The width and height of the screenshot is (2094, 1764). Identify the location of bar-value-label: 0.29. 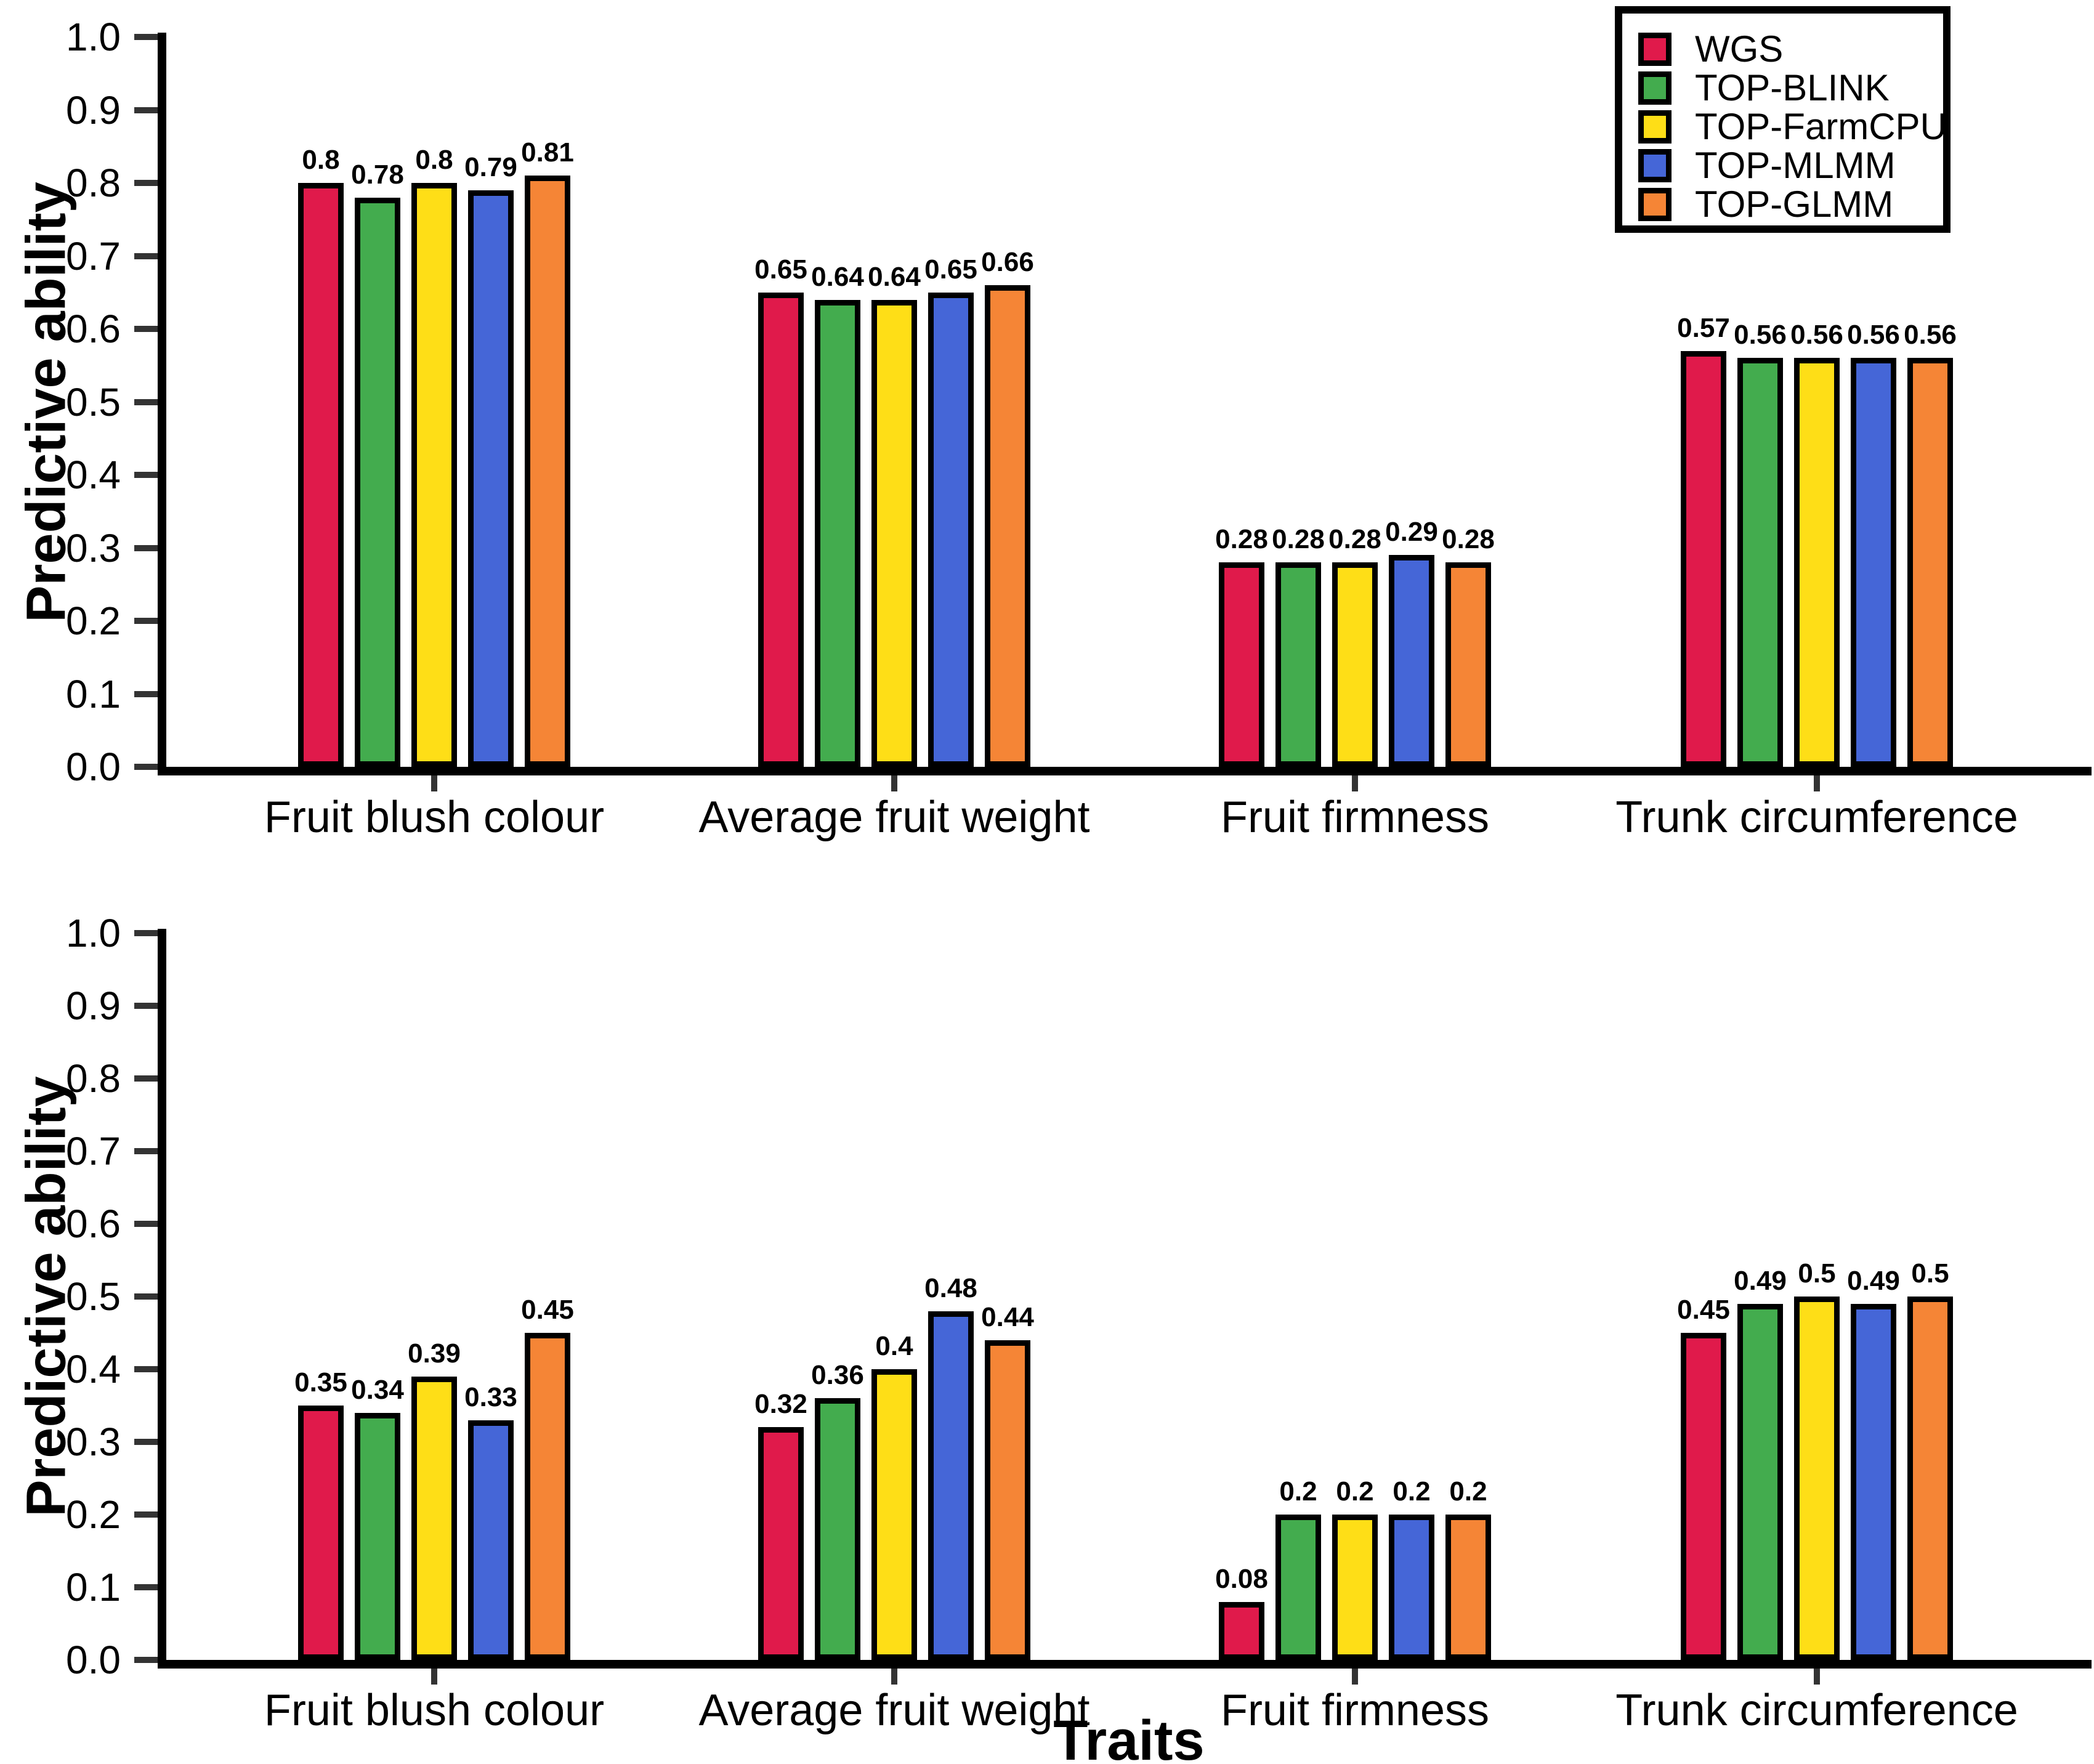
(1411, 532).